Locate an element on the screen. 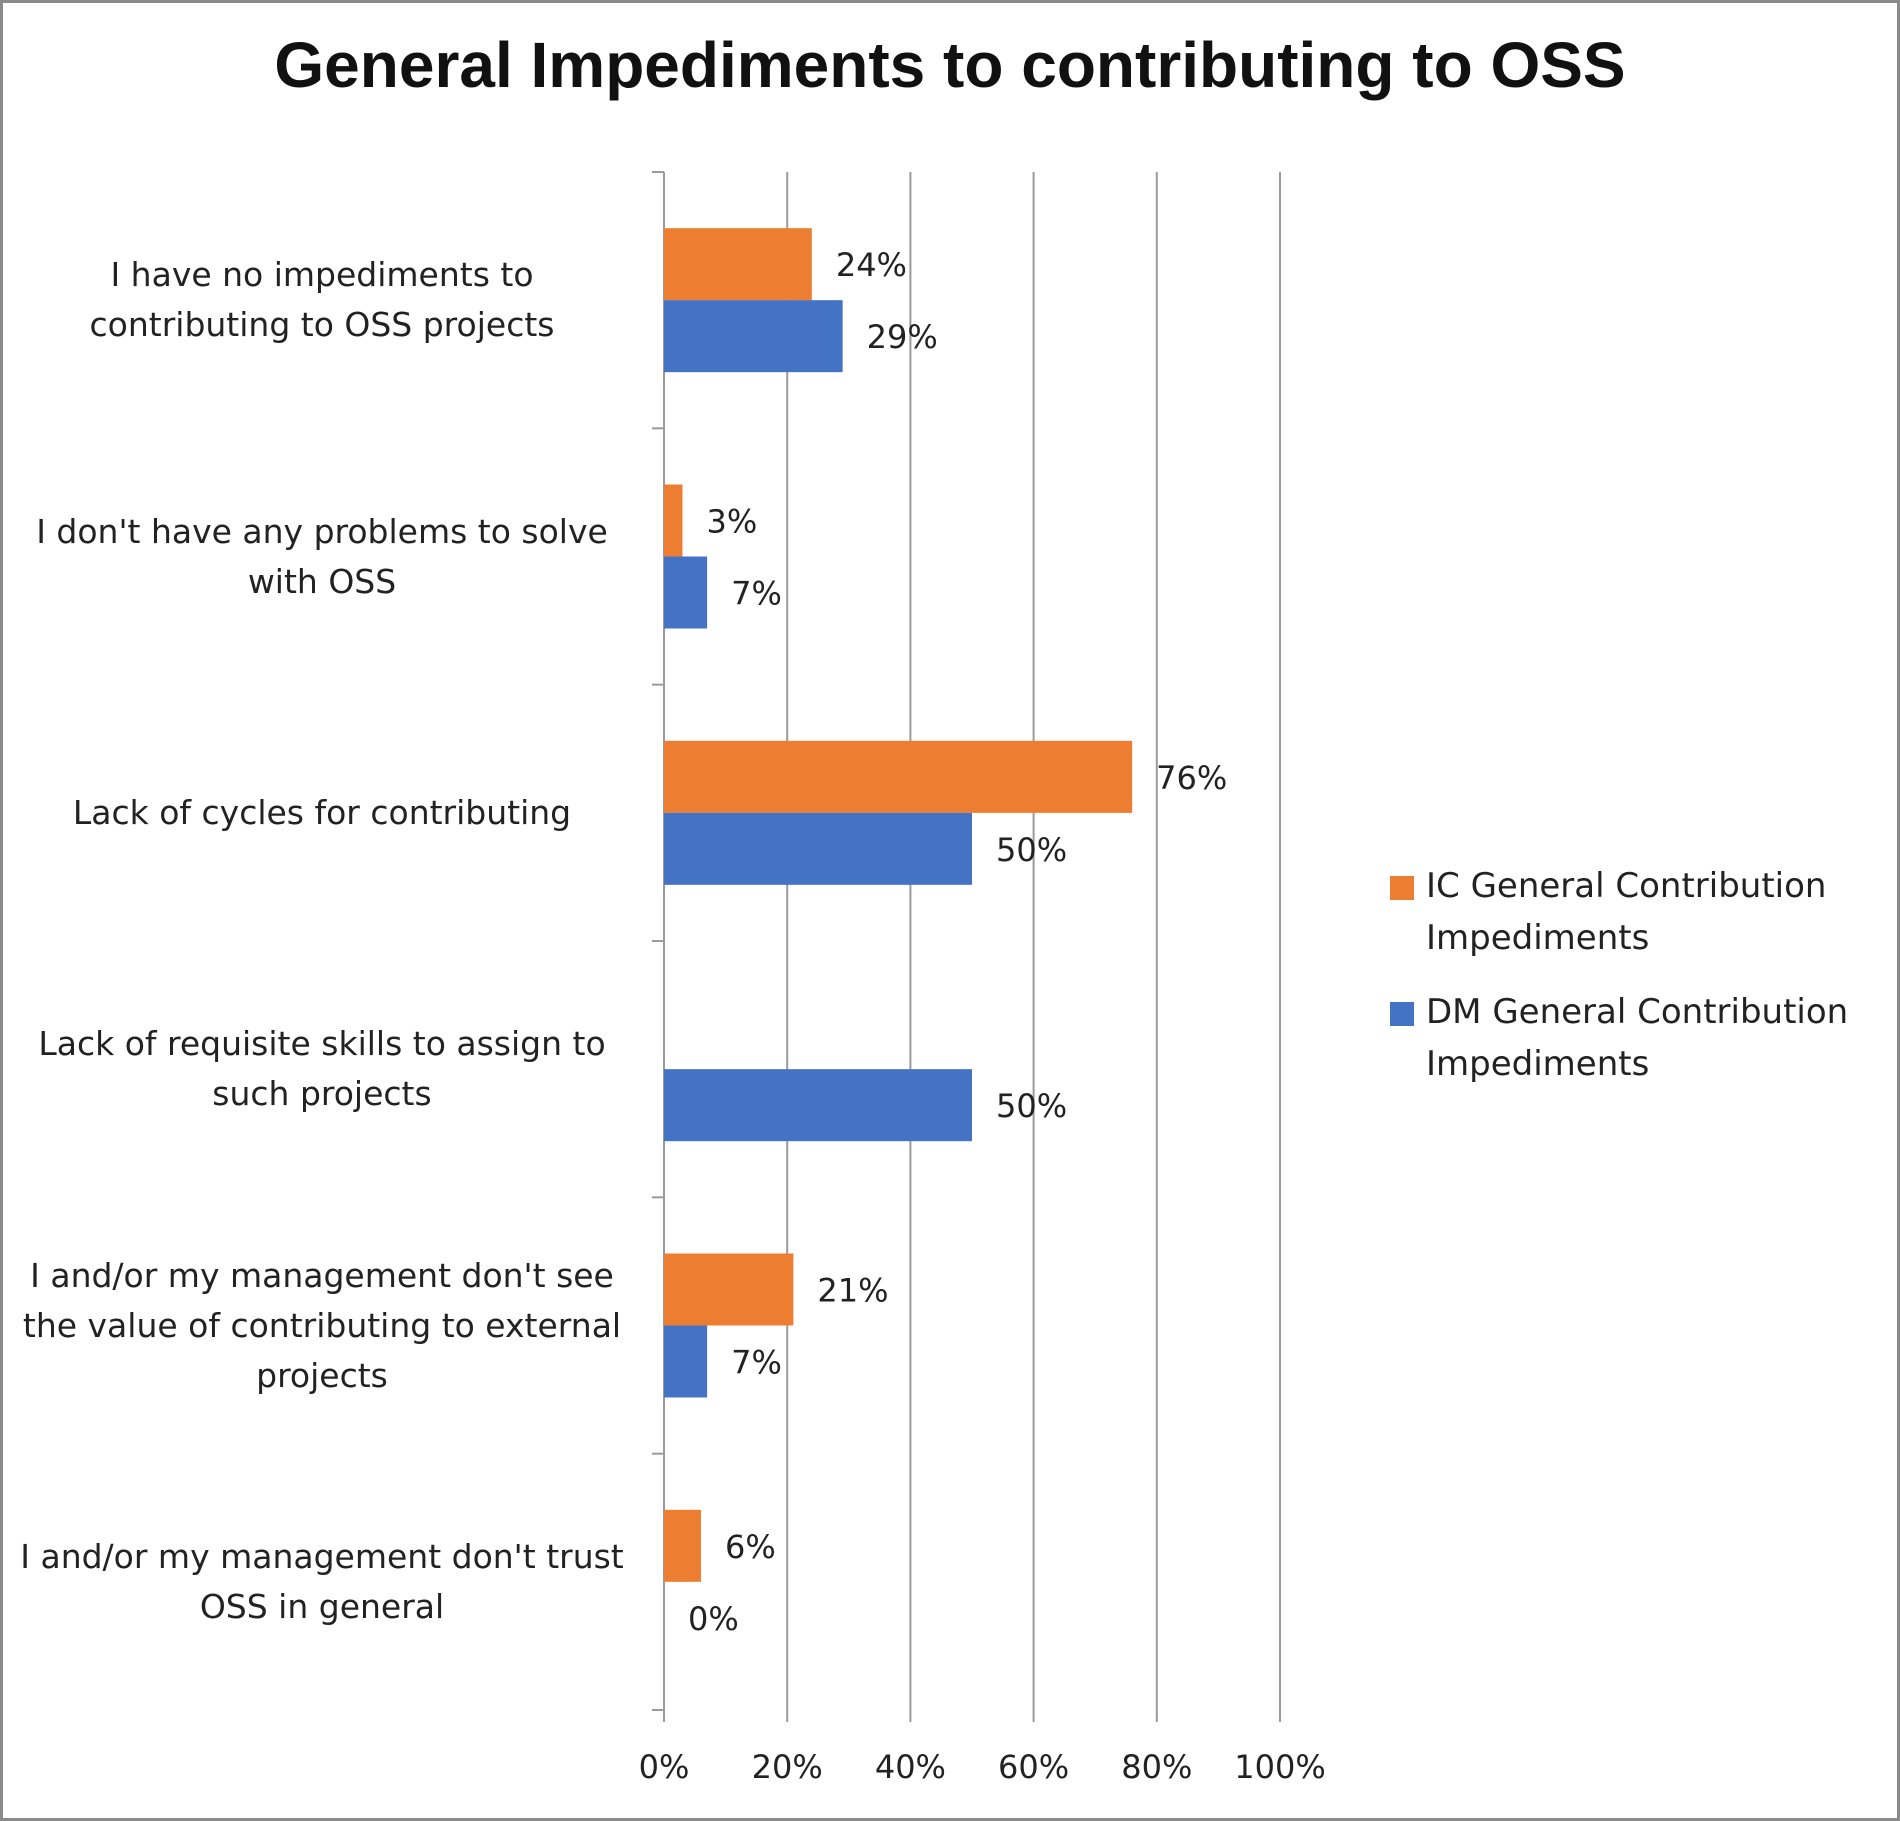 This screenshot has height=1821, width=1900. data-label-s1-c4: 7% is located at coordinates (756, 1363).